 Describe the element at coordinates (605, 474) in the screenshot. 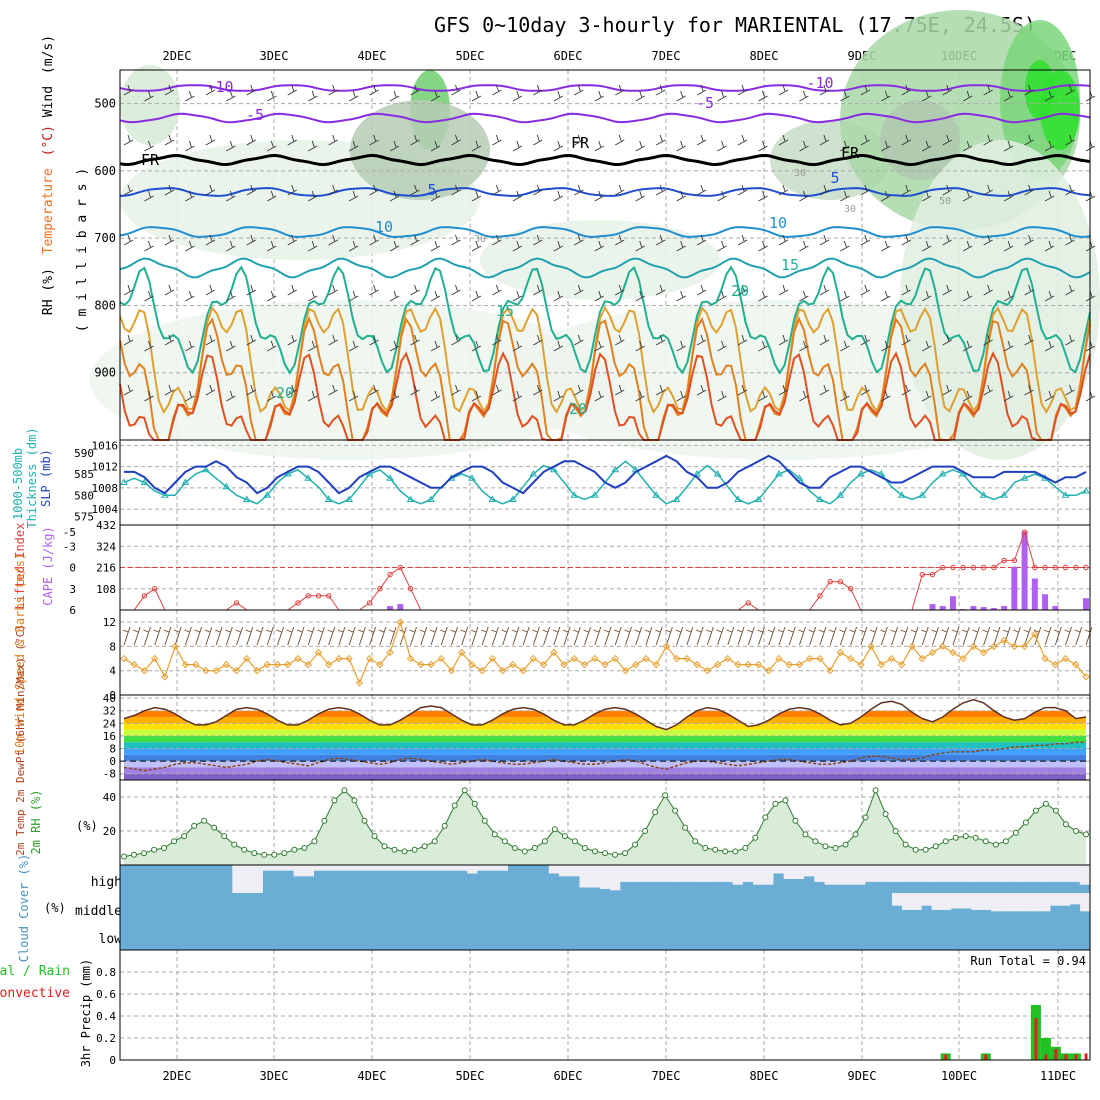

I see `slp-line` at that location.